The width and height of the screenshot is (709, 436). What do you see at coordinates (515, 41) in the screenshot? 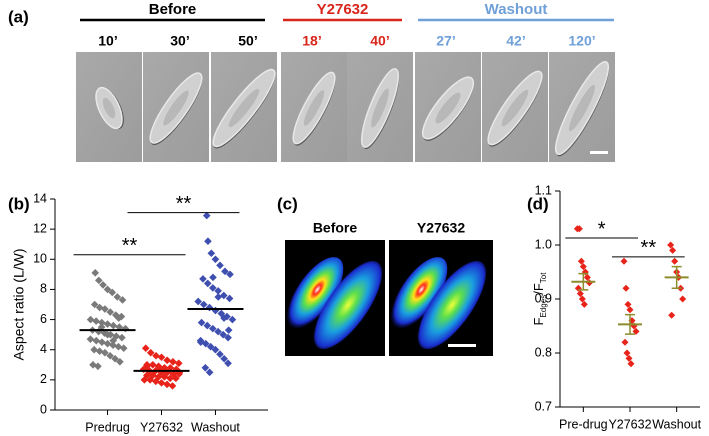
I see `time-label: 42’` at bounding box center [515, 41].